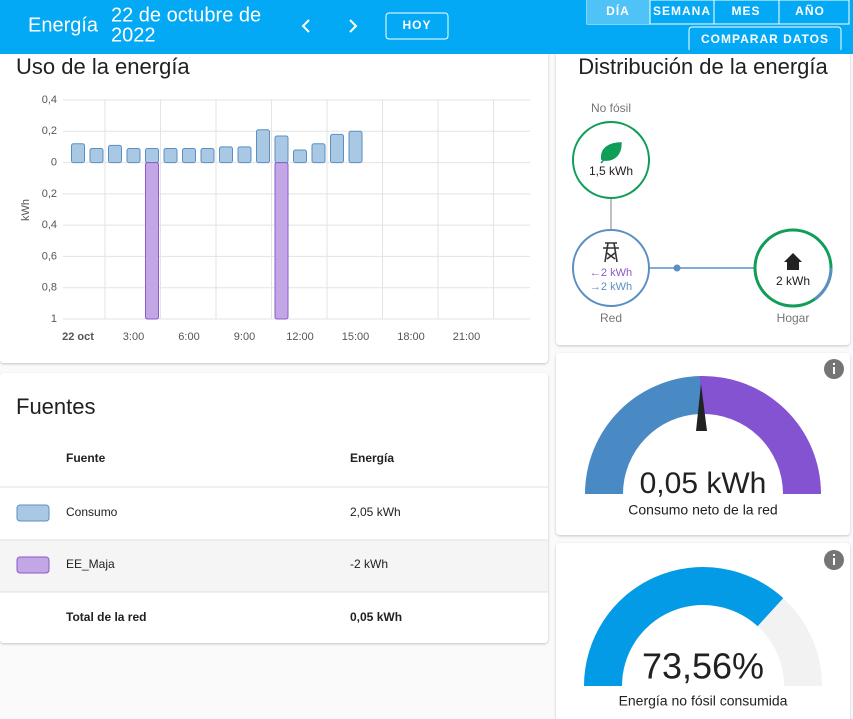 Image resolution: width=853 pixels, height=719 pixels. I want to click on leaf-icon, so click(611, 153).